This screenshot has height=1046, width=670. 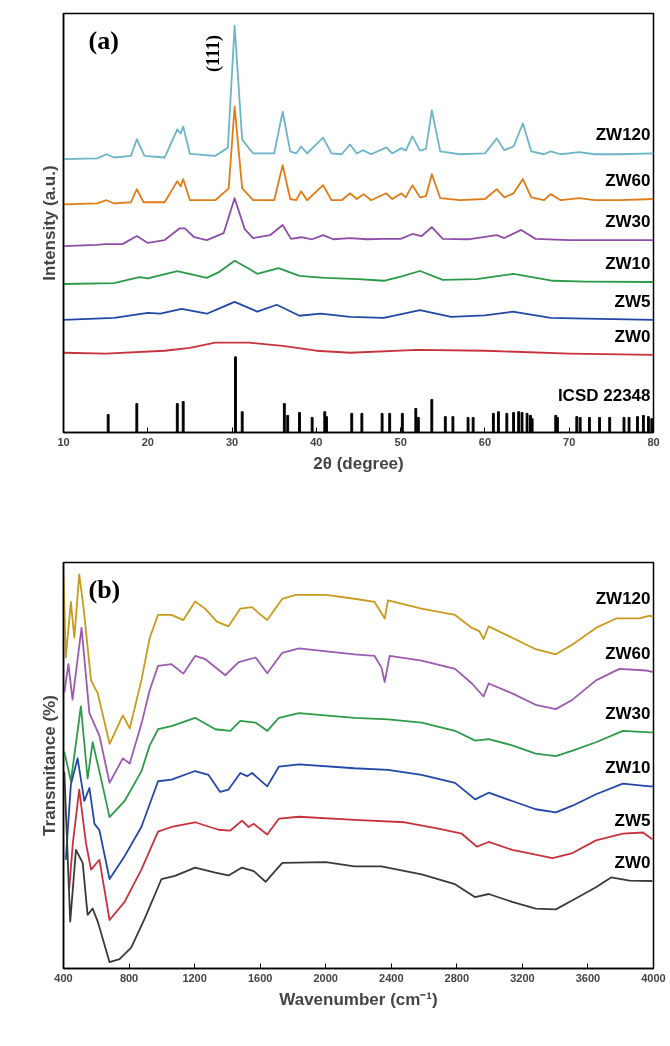 What do you see at coordinates (147, 441) in the screenshot?
I see `x-tick-label: 20` at bounding box center [147, 441].